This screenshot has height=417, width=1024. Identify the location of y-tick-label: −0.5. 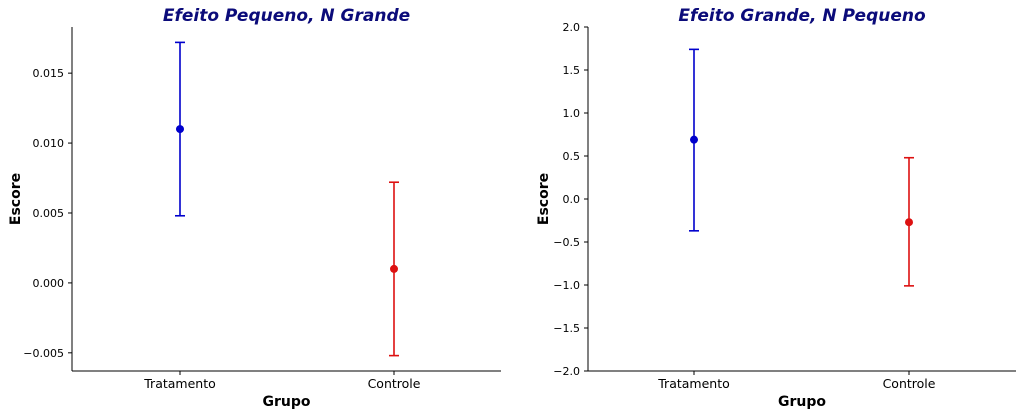
(566, 242).